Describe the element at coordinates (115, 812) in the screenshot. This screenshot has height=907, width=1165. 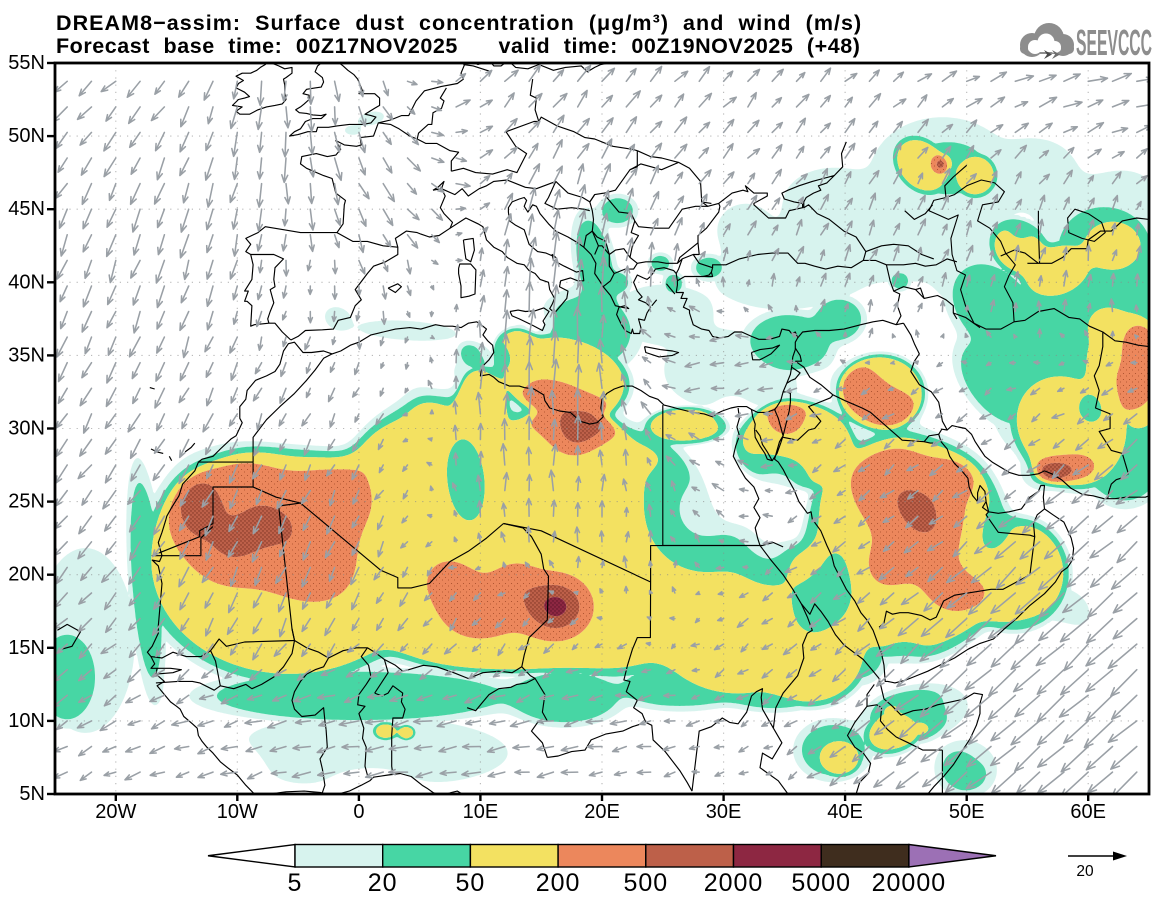
I see `svg-text: 20W` at that location.